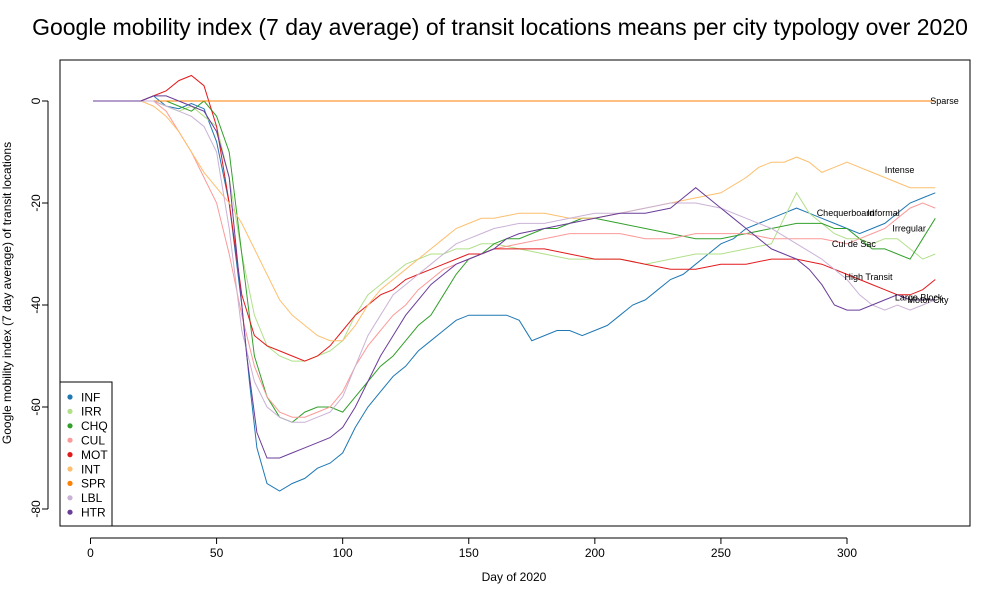  I want to click on legend-item-irr: IRR, so click(84, 412).